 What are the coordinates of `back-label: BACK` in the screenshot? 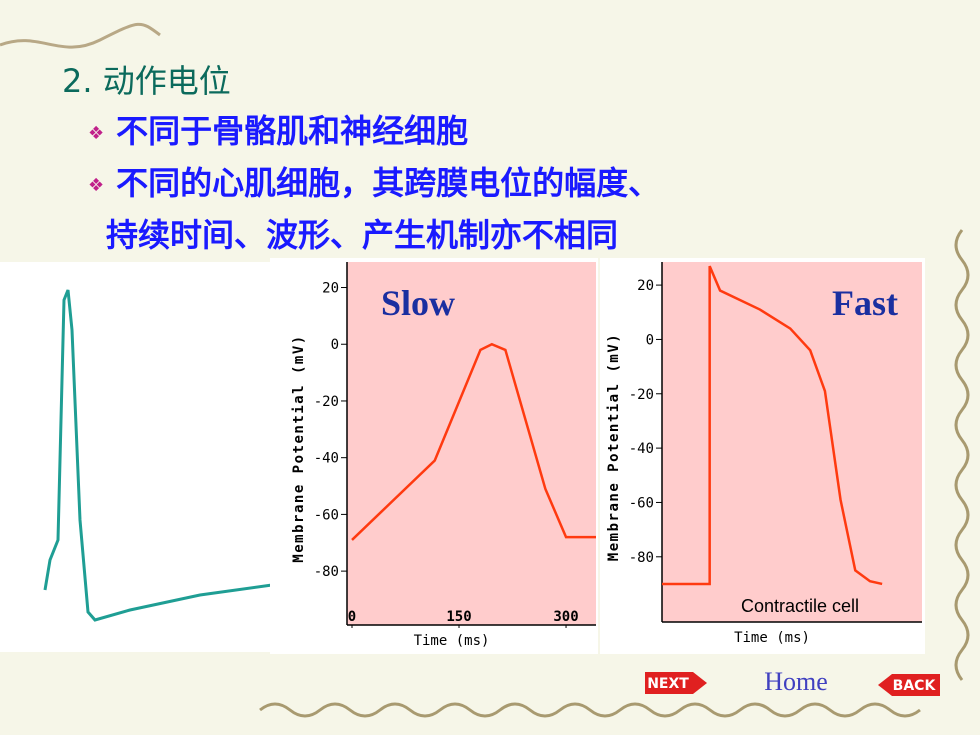 It's located at (915, 686).